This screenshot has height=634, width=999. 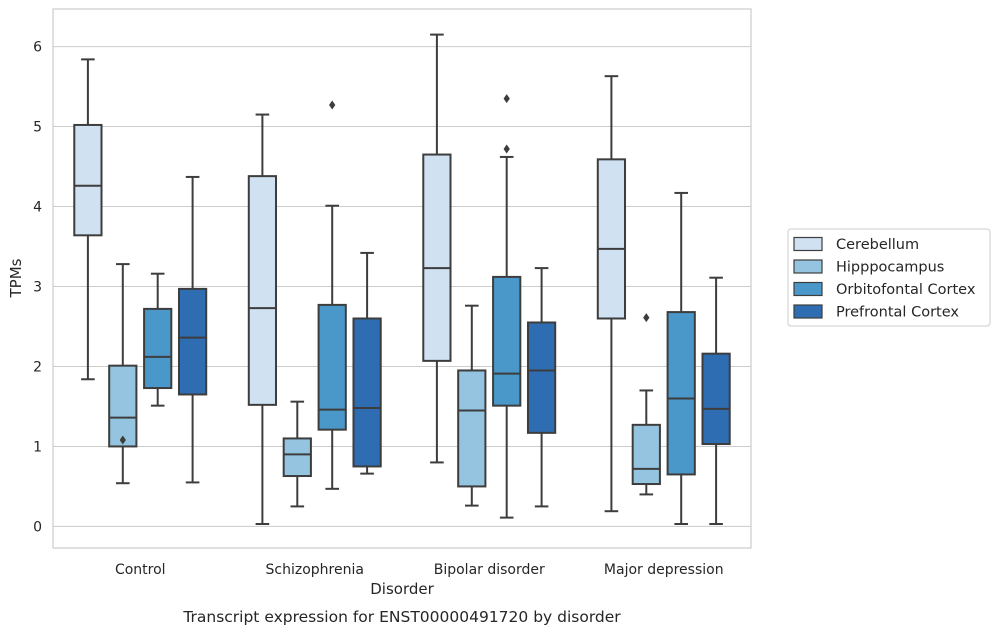 I want to click on legend-label: Orbitofontal Cortex, so click(x=906, y=290).